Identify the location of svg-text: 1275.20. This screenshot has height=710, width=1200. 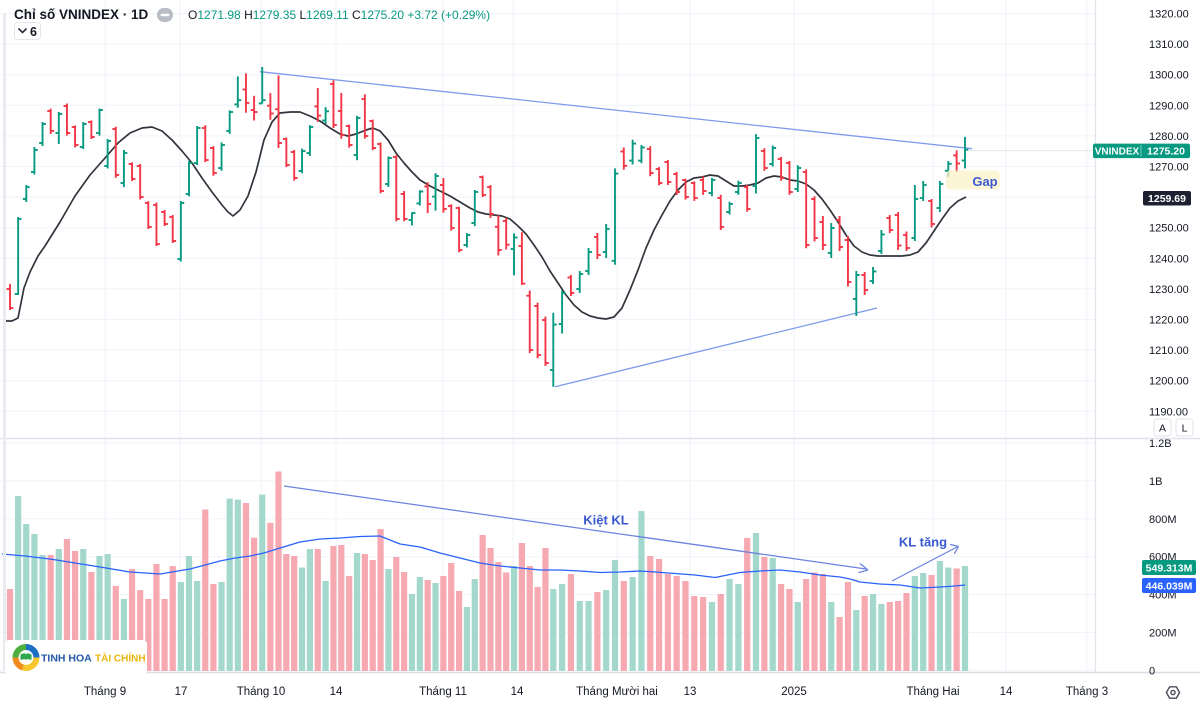
(1166, 152).